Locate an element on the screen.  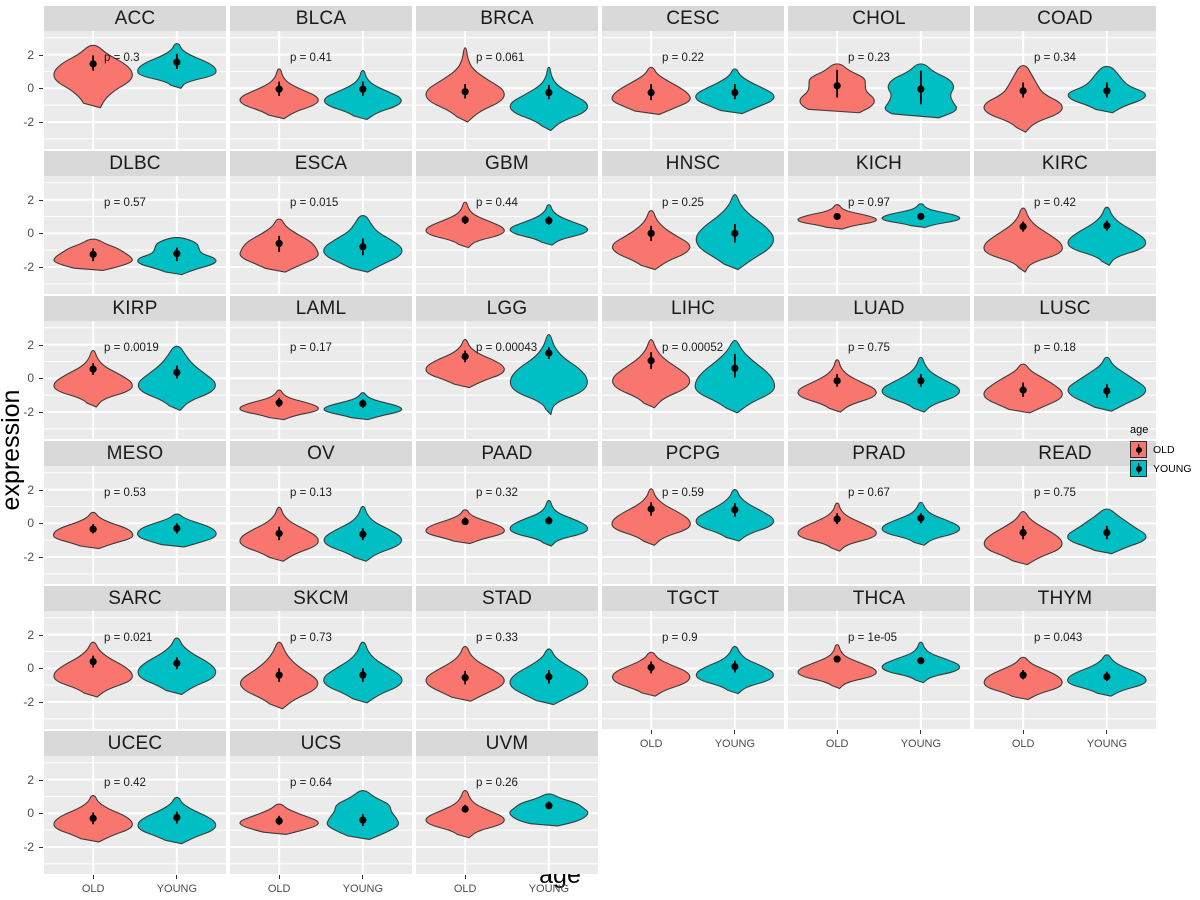
y-tick-label: 0 is located at coordinates (30, 523).